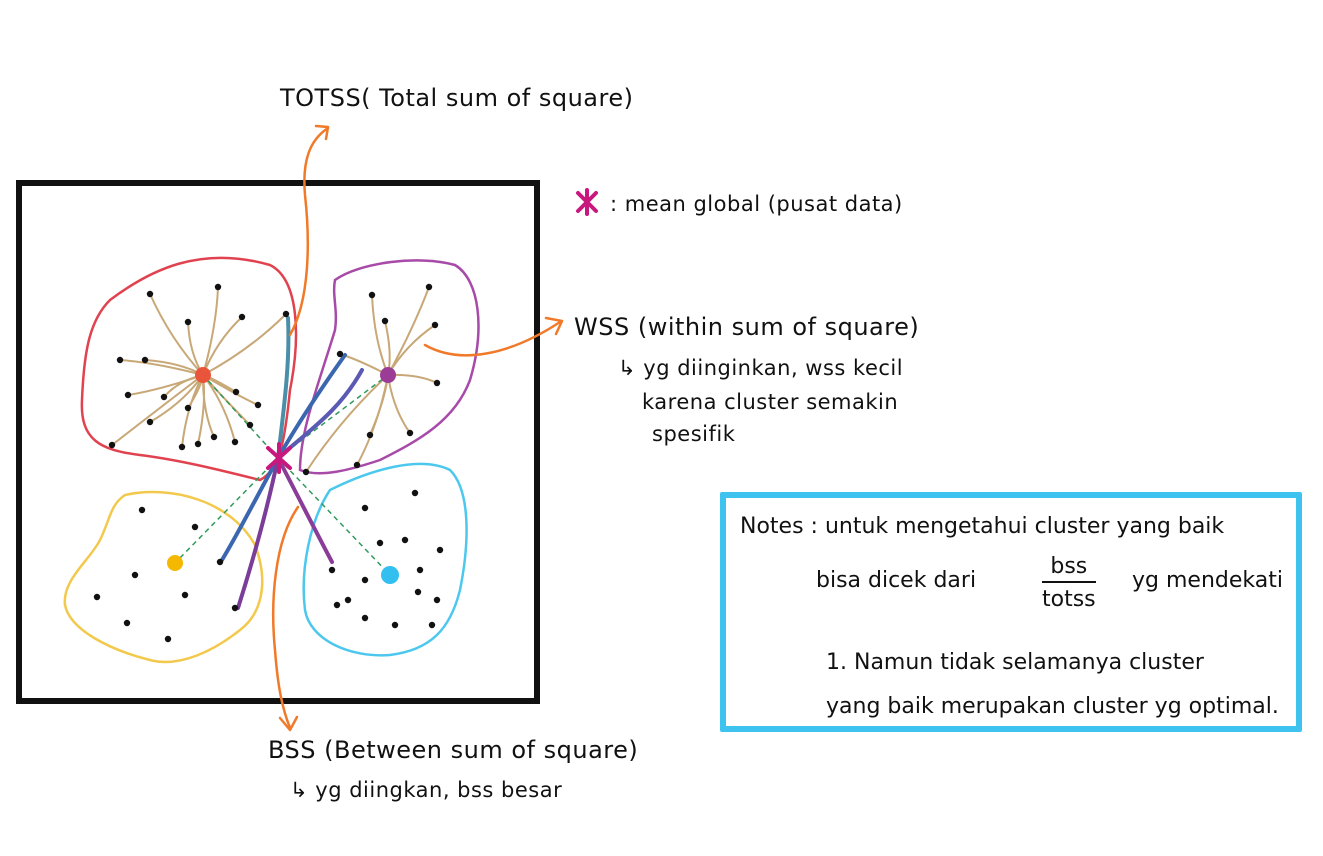 The image size is (1323, 856). I want to click on cluster-blue-outline, so click(385, 559).